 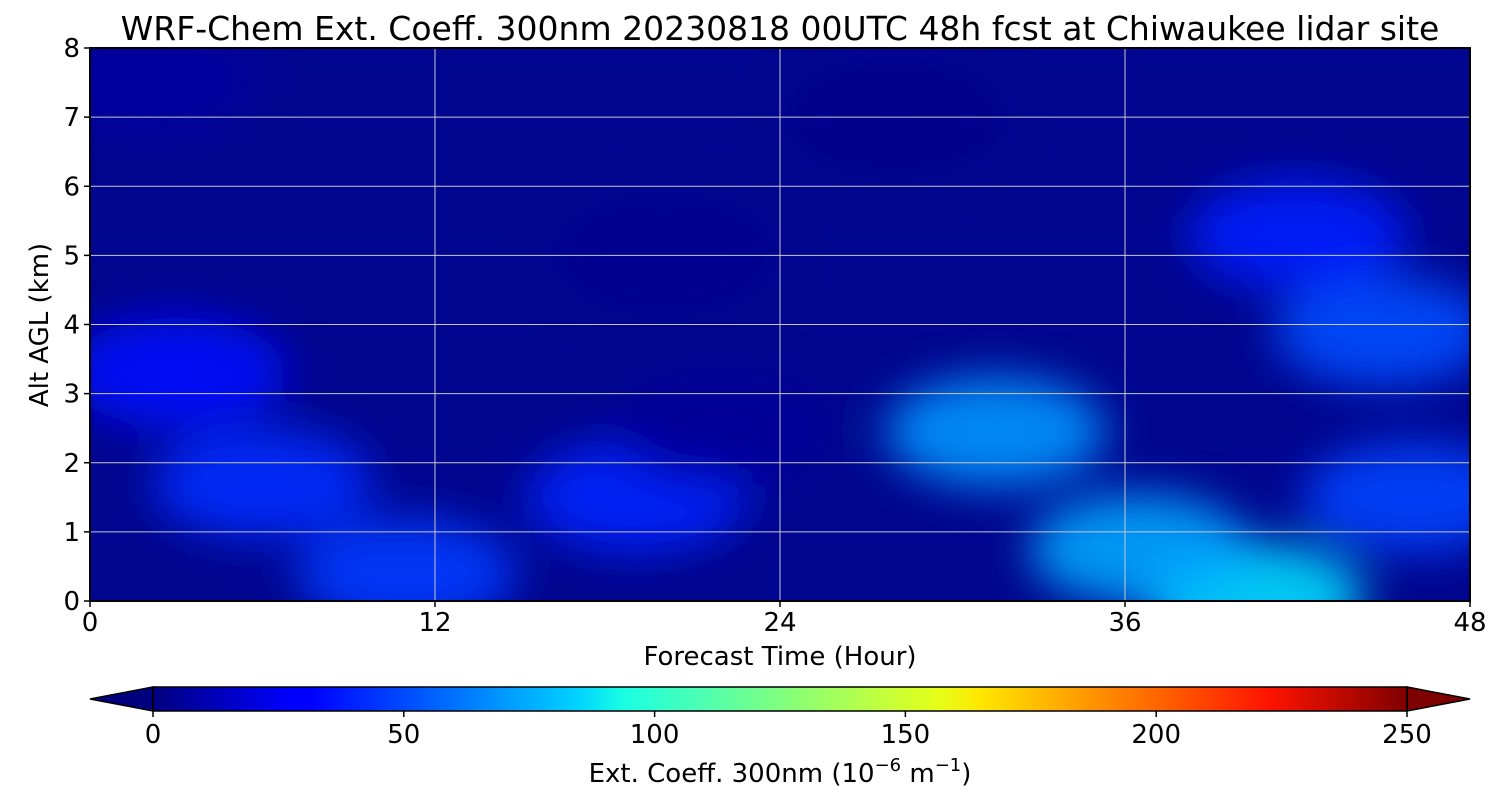 I want to click on x-tick-label: 36, so click(x=1124, y=623).